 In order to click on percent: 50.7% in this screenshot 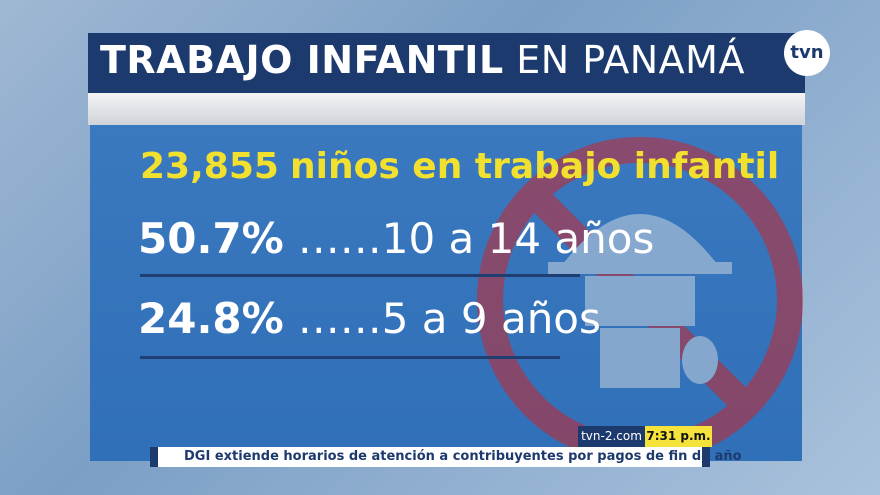, I will do `click(211, 238)`.